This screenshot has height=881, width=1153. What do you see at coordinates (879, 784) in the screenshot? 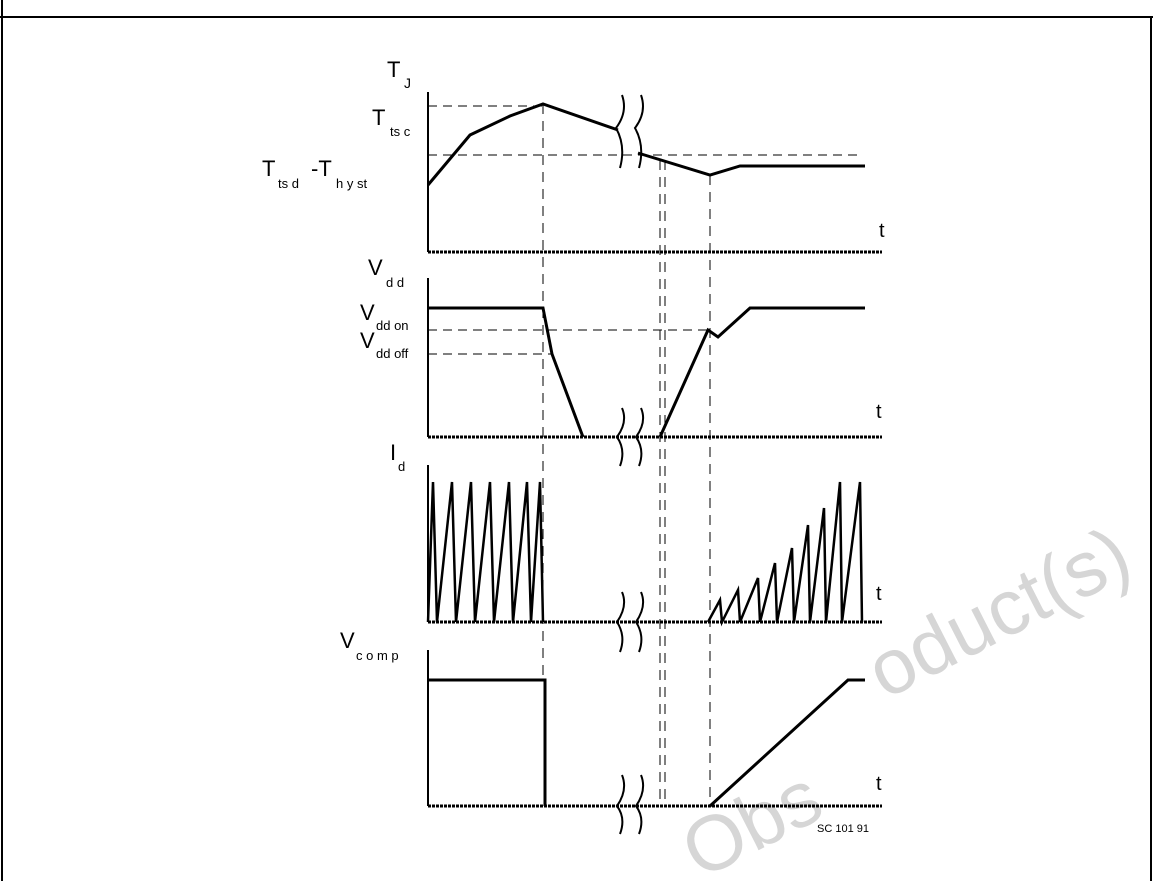
I see `t-axis-label-4: t` at bounding box center [879, 784].